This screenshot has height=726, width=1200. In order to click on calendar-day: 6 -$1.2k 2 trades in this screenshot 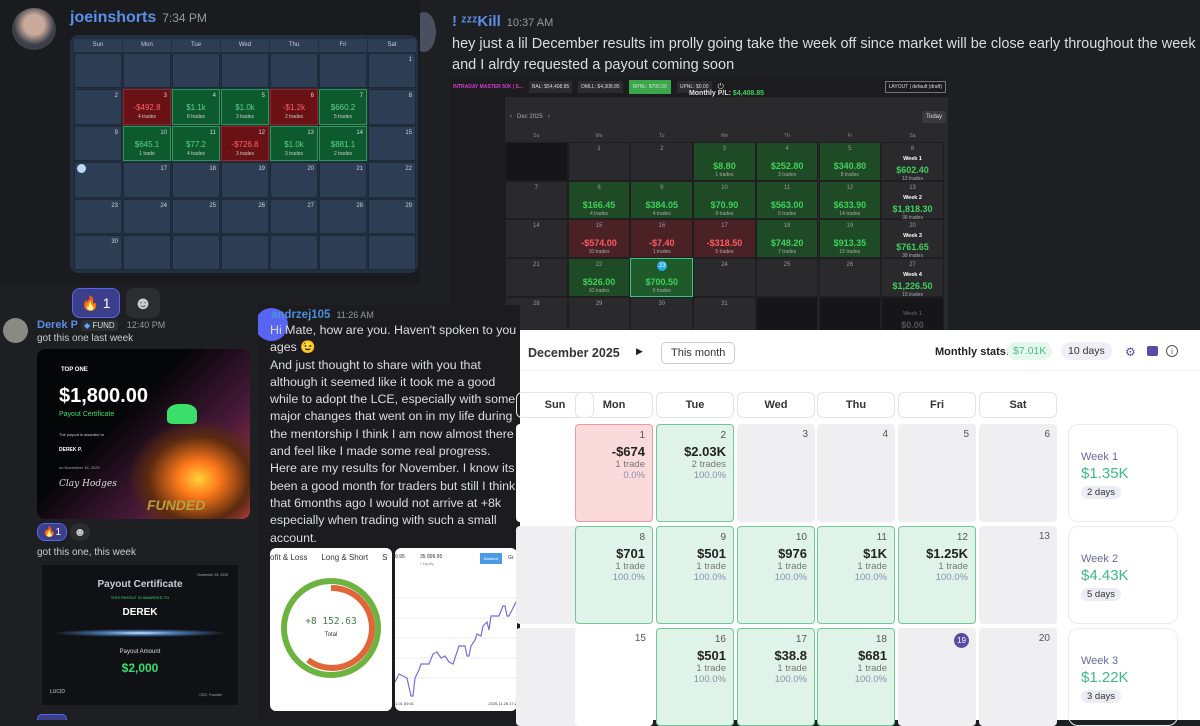, I will do `click(294, 107)`.